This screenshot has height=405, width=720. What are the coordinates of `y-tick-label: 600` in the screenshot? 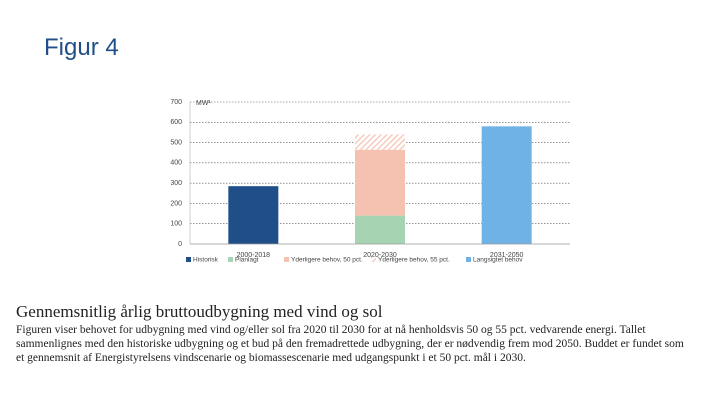 It's located at (176, 122).